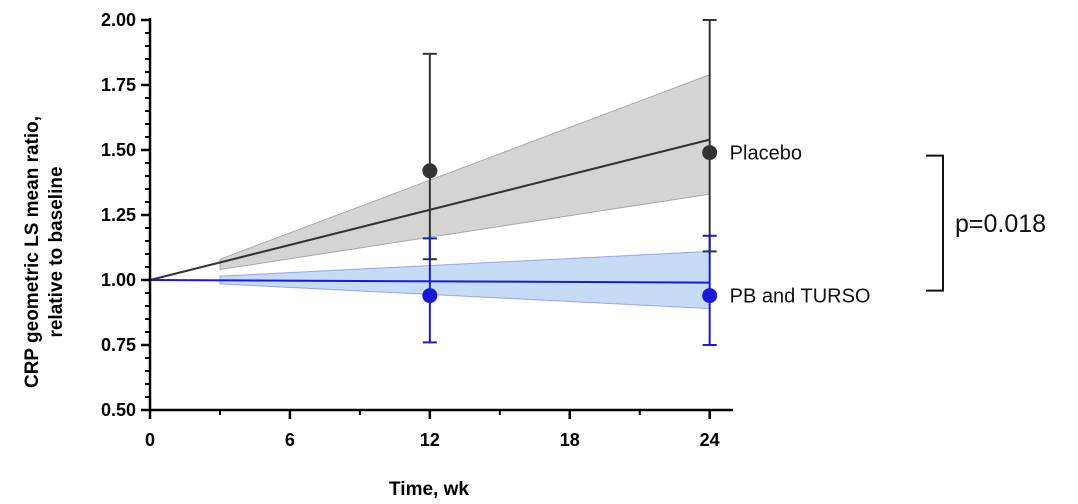 The width and height of the screenshot is (1078, 504). What do you see at coordinates (118, 345) in the screenshot?
I see `y-tick-label: 0.75` at bounding box center [118, 345].